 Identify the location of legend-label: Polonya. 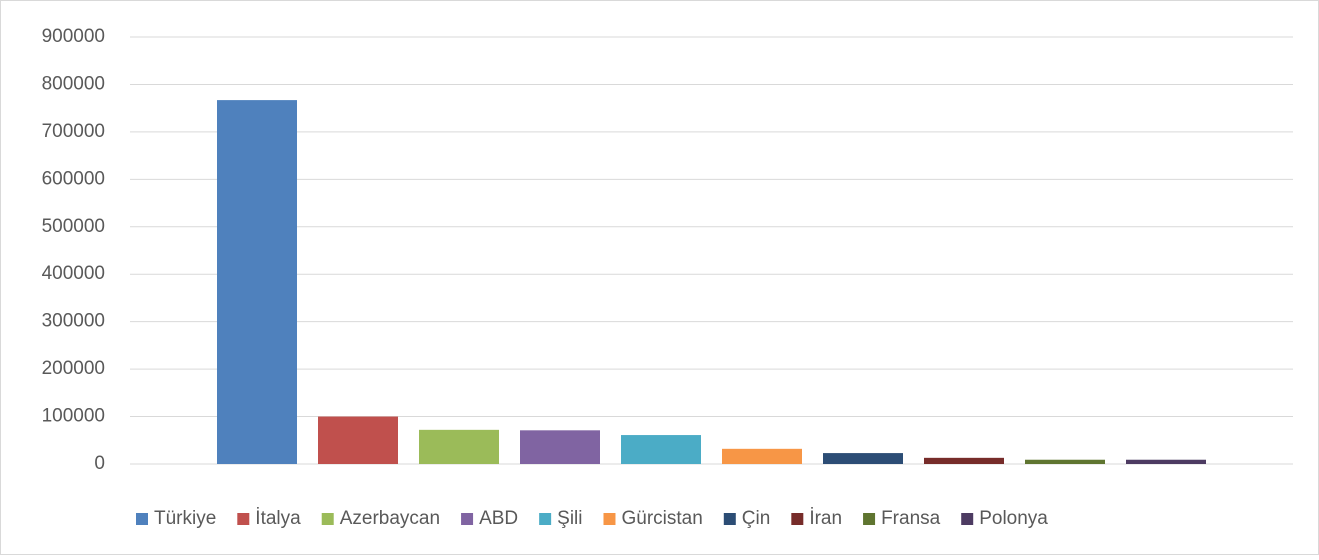
(1013, 518).